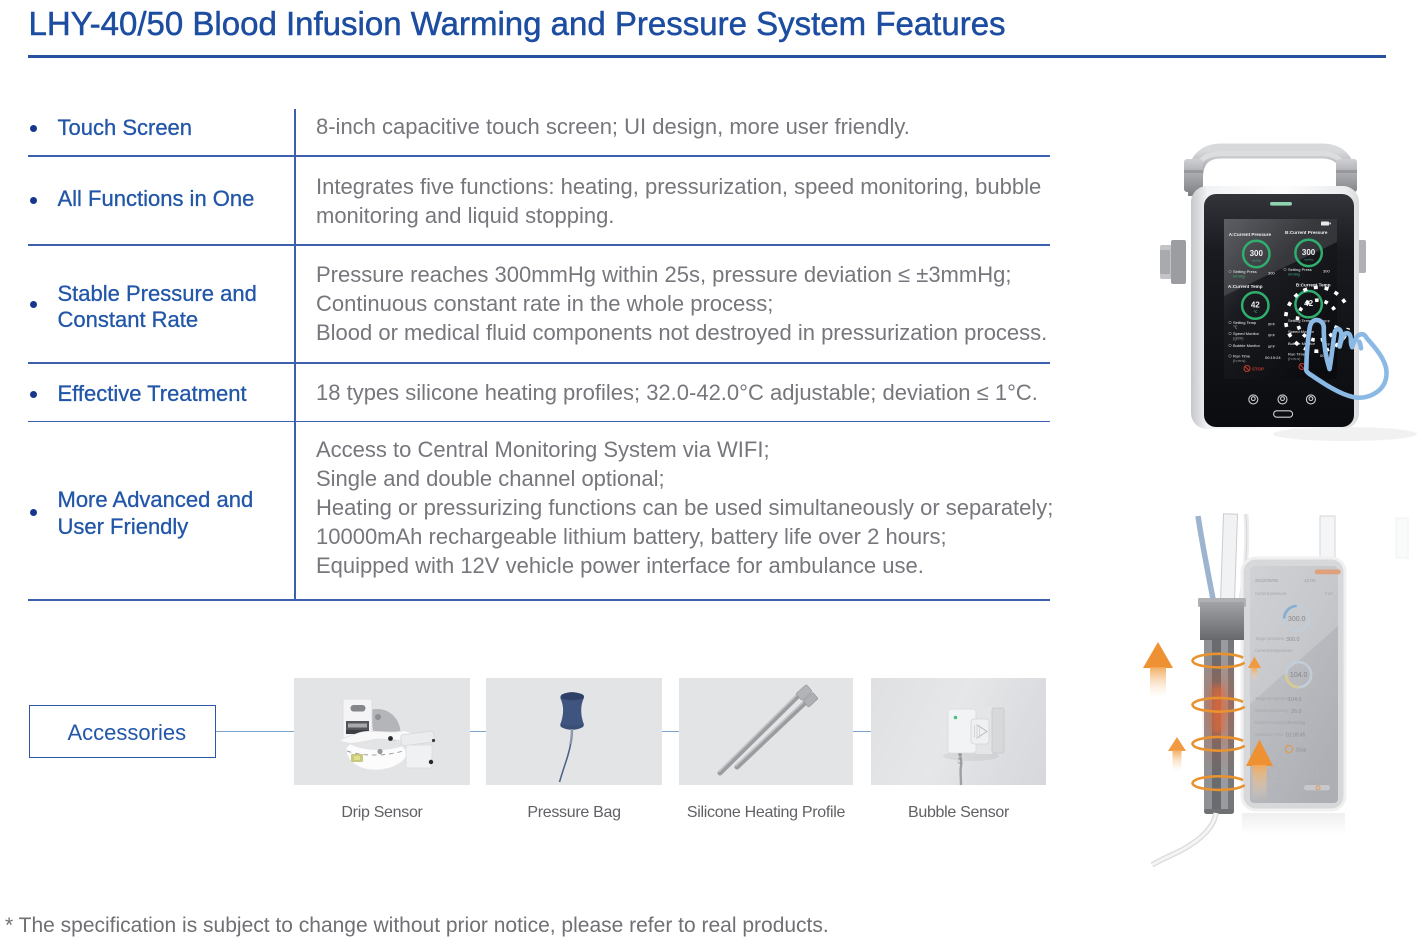 The image size is (1424, 946). Describe the element at coordinates (1245, 286) in the screenshot. I see `svg-text: A:Current Temp` at that location.